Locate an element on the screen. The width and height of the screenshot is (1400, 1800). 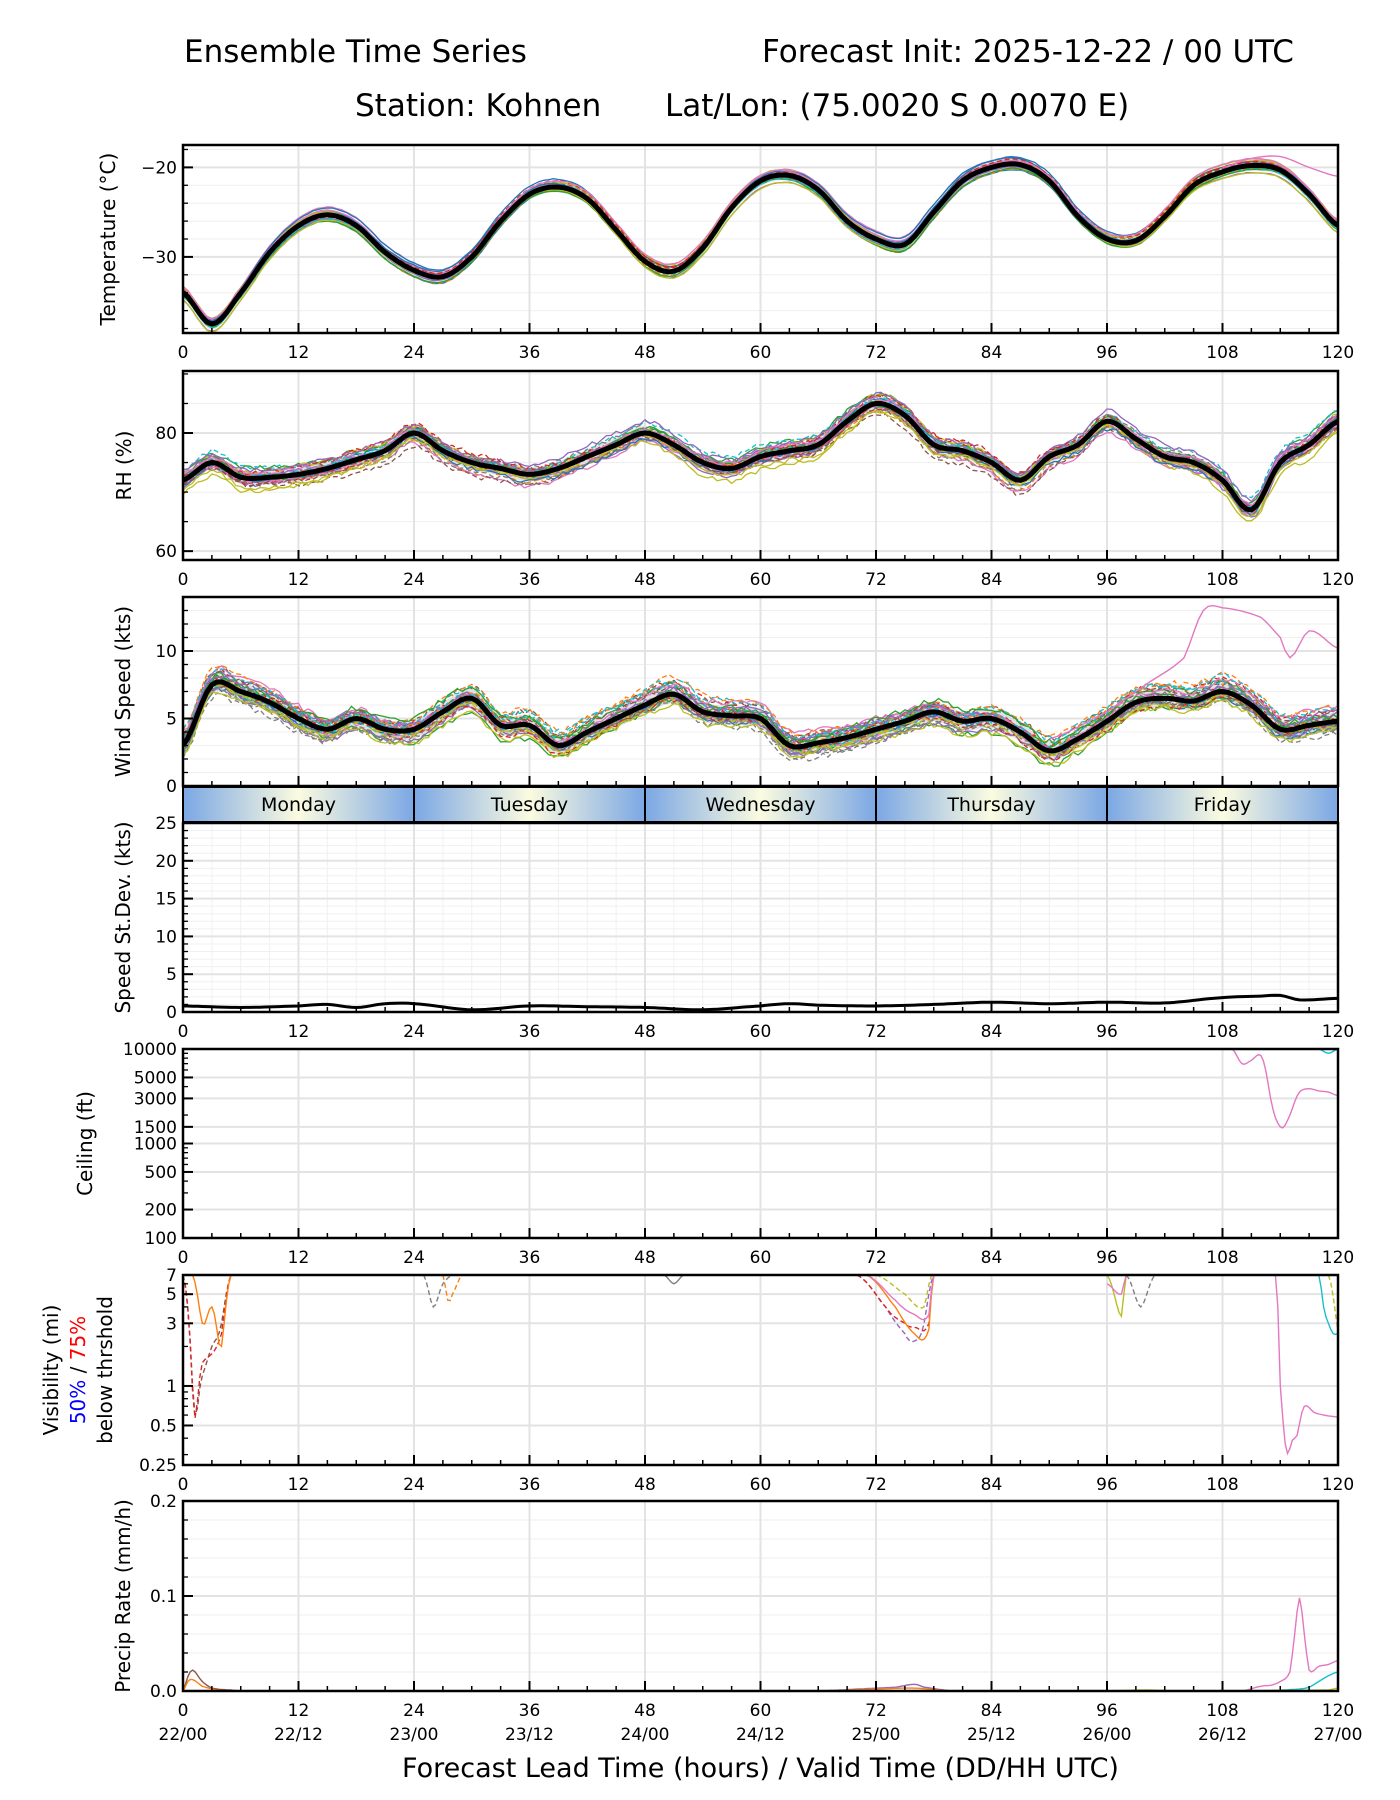
plot-area-visibility is located at coordinates (760, 1365).